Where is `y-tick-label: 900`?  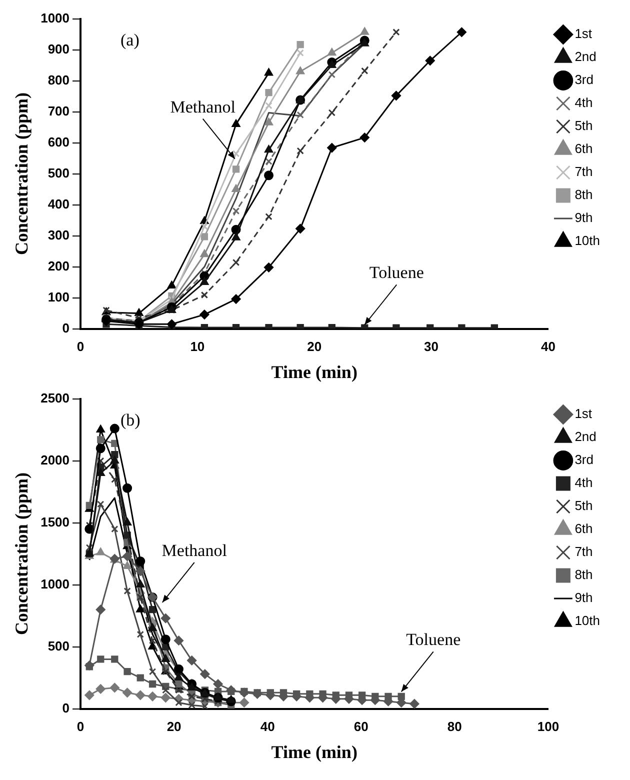
y-tick-label: 900 is located at coordinates (59, 48).